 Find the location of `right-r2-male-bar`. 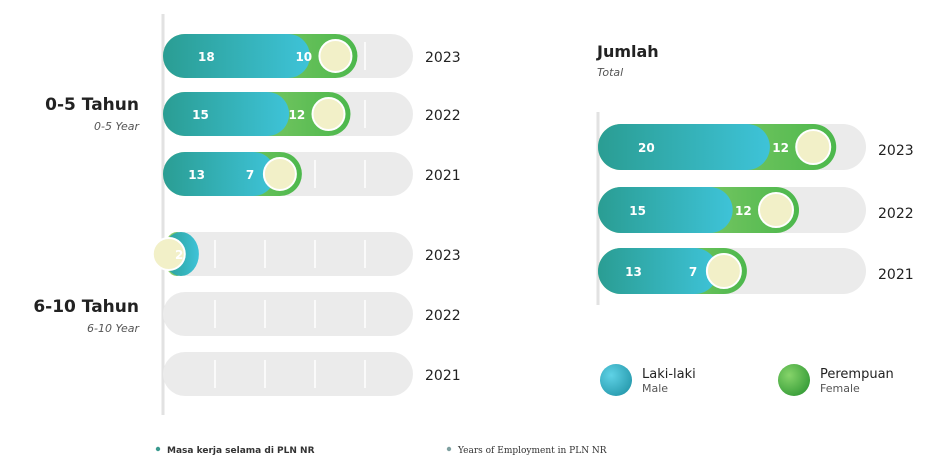

right-r2-male-bar is located at coordinates (658, 271).